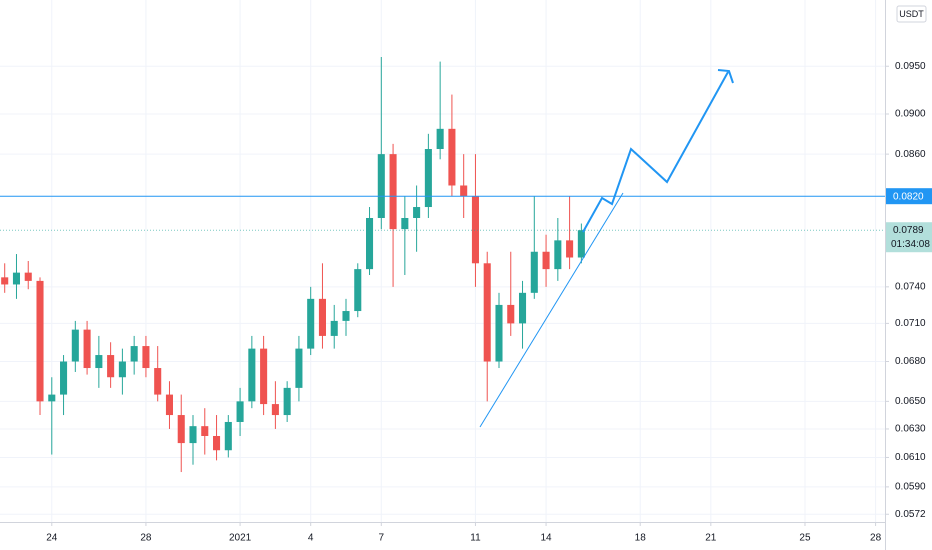 The image size is (932, 550). I want to click on y-tick-label: 0.0950, so click(910, 66).